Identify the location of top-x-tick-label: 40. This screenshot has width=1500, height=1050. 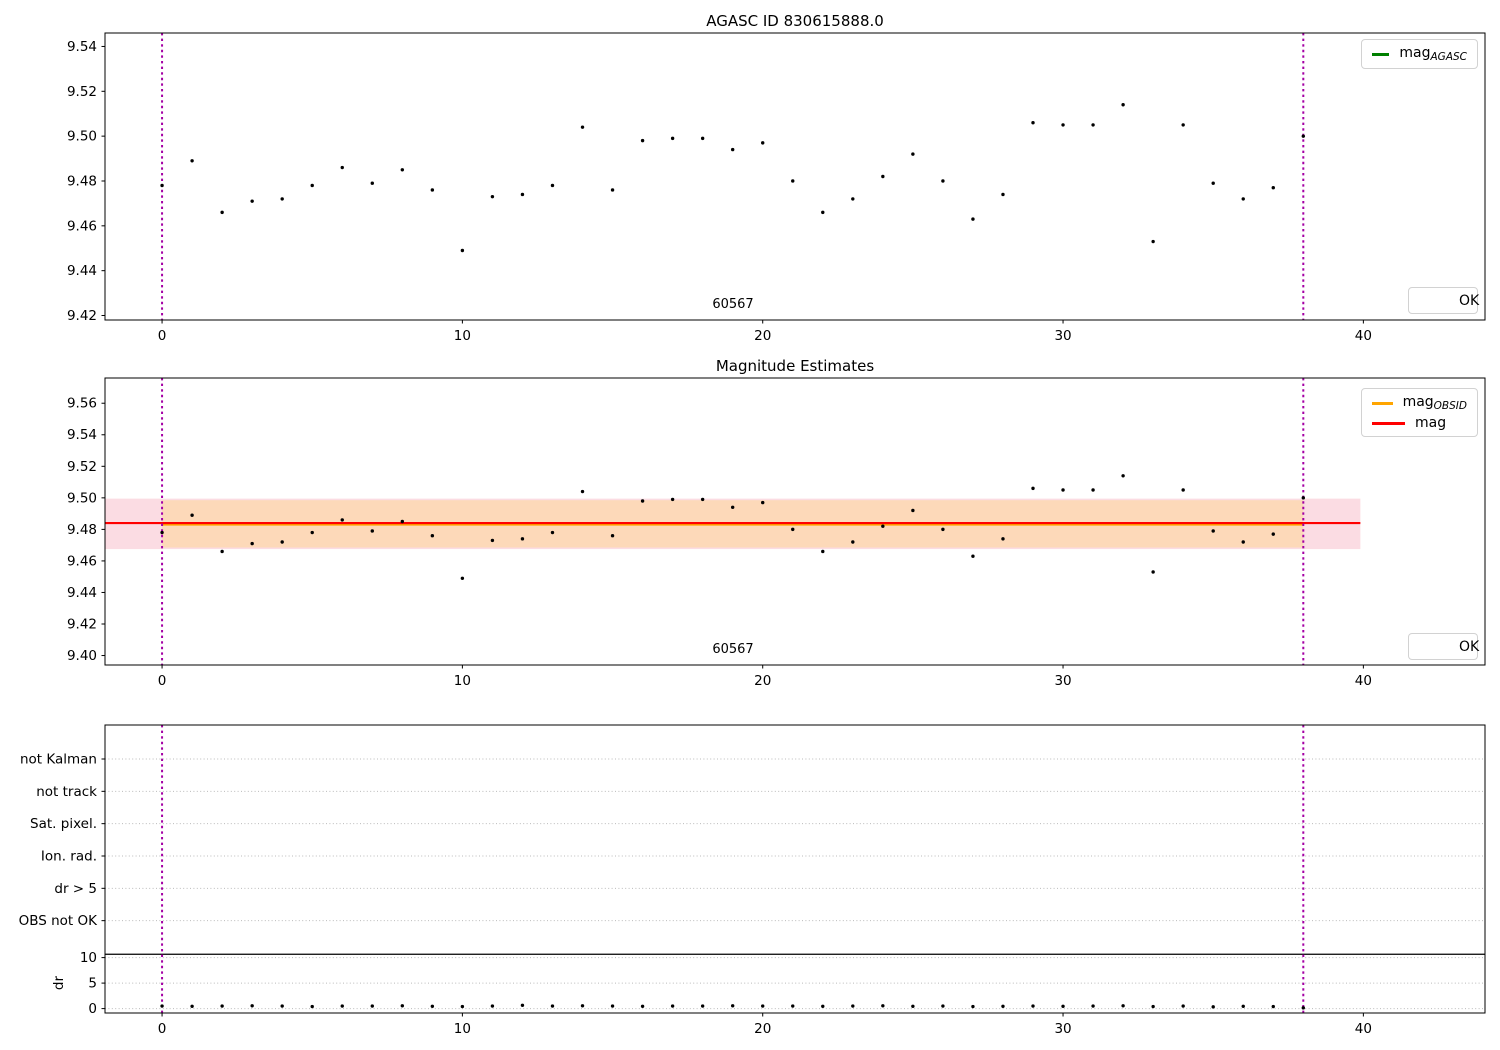
(1363, 336).